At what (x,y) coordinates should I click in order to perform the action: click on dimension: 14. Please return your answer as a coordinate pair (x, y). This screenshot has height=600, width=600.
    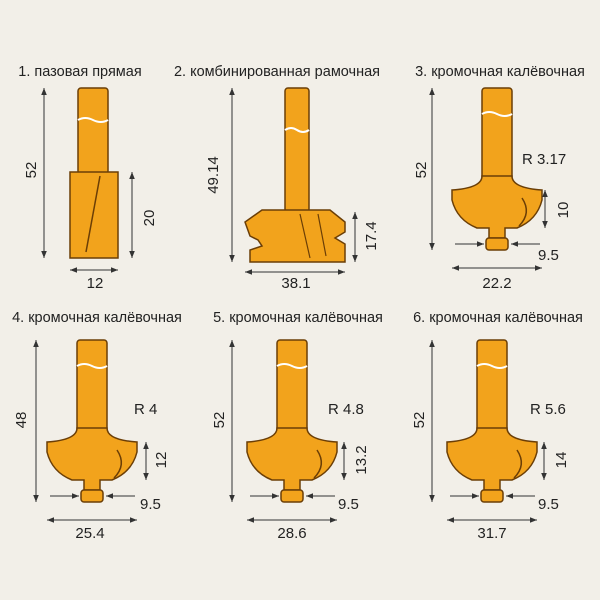
    Looking at the image, I should click on (561, 460).